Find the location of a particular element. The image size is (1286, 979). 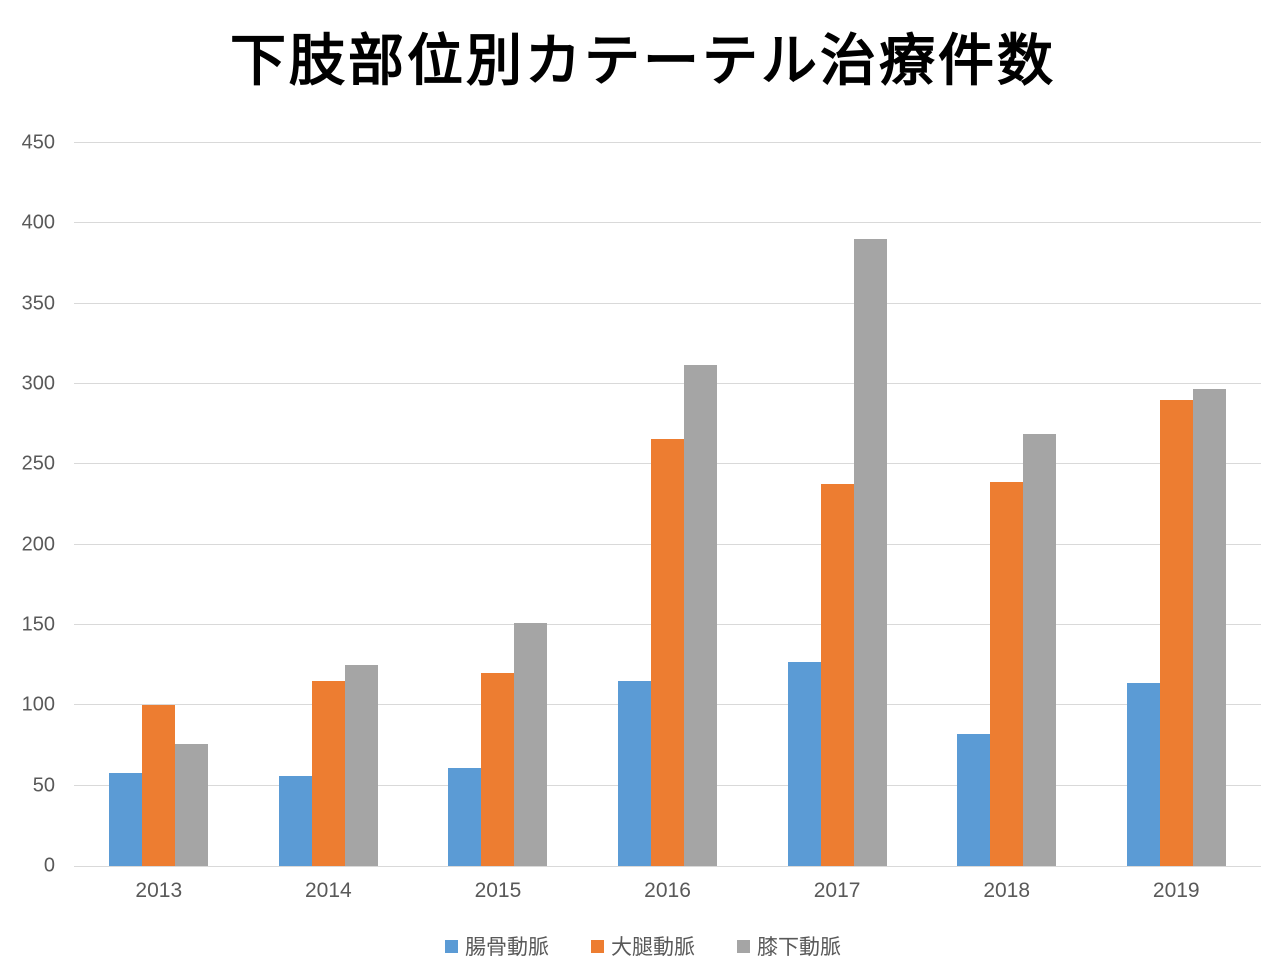

chart-title: 下肢部位別カテーテル治療件数 is located at coordinates (643, 60).